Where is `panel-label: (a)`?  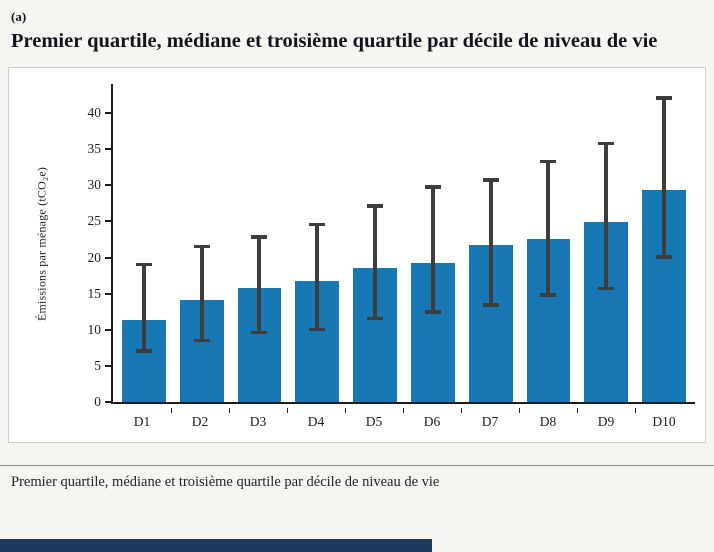 panel-label: (a) is located at coordinates (19, 16).